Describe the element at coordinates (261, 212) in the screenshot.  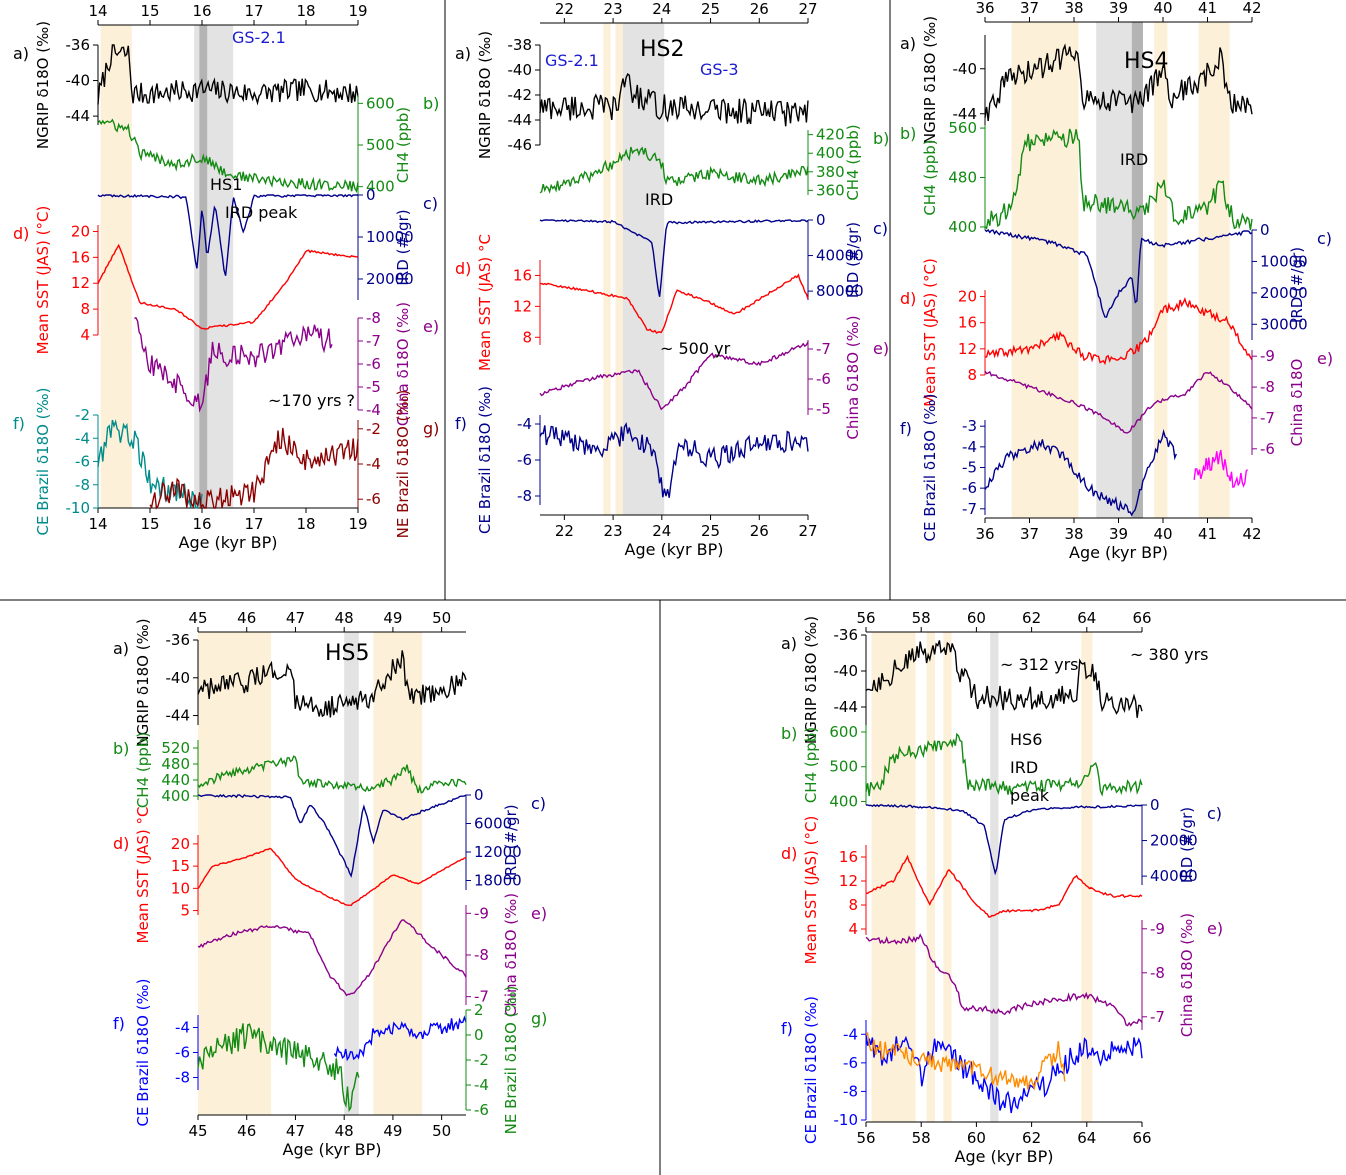
I see `event-label: IRD peak` at that location.